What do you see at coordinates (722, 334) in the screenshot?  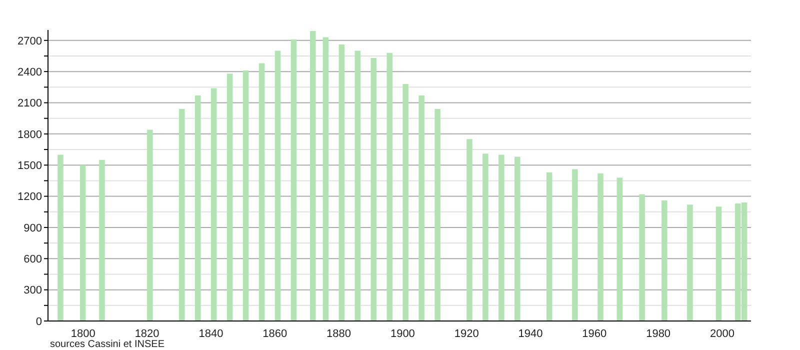 I see `x-tick-label: 2000` at bounding box center [722, 334].